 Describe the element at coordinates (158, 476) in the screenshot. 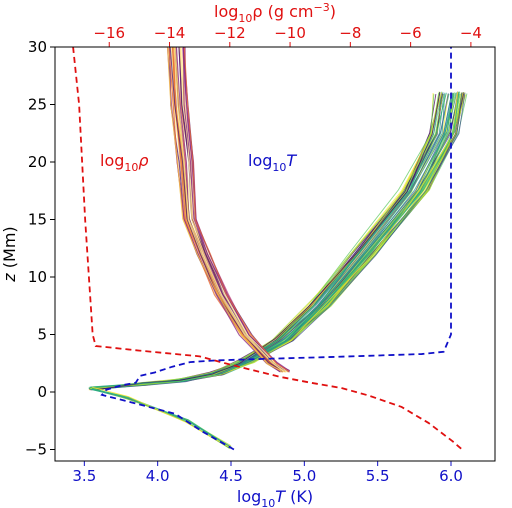

I see `bottom-tick-label: 4.0` at that location.